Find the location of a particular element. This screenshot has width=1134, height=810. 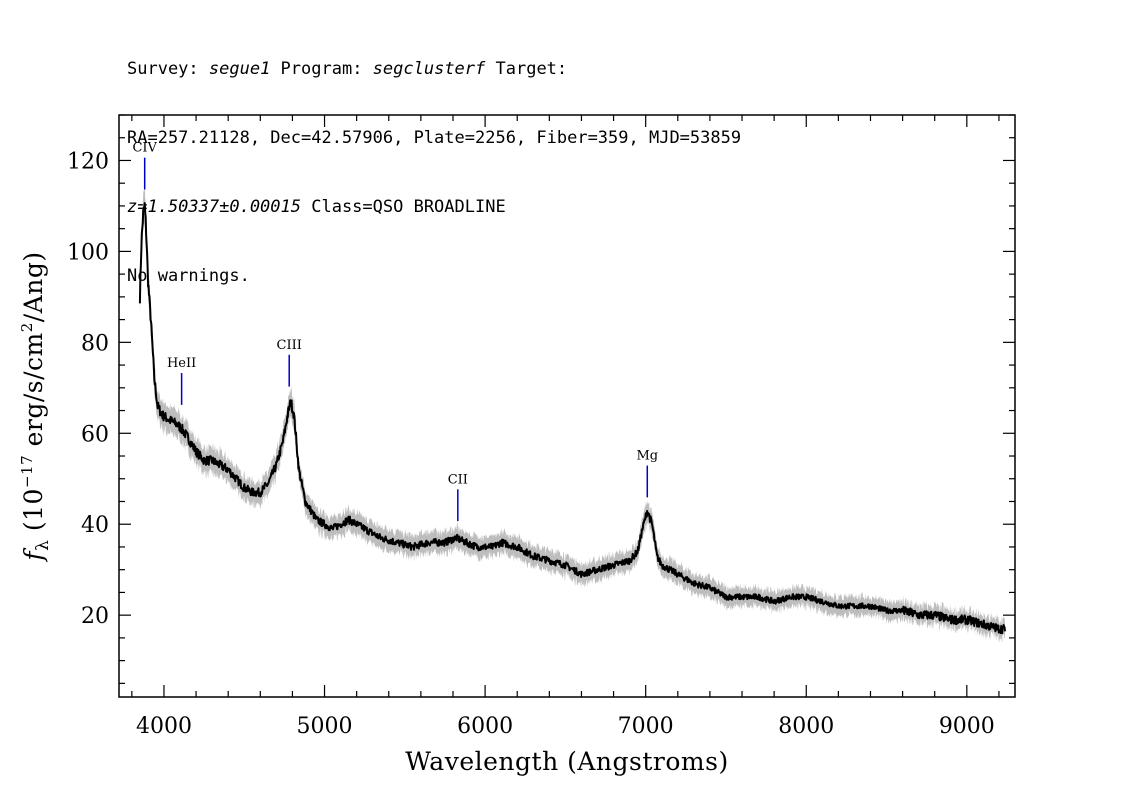

y-label-mid: erg/s/cm is located at coordinates (33, 393).